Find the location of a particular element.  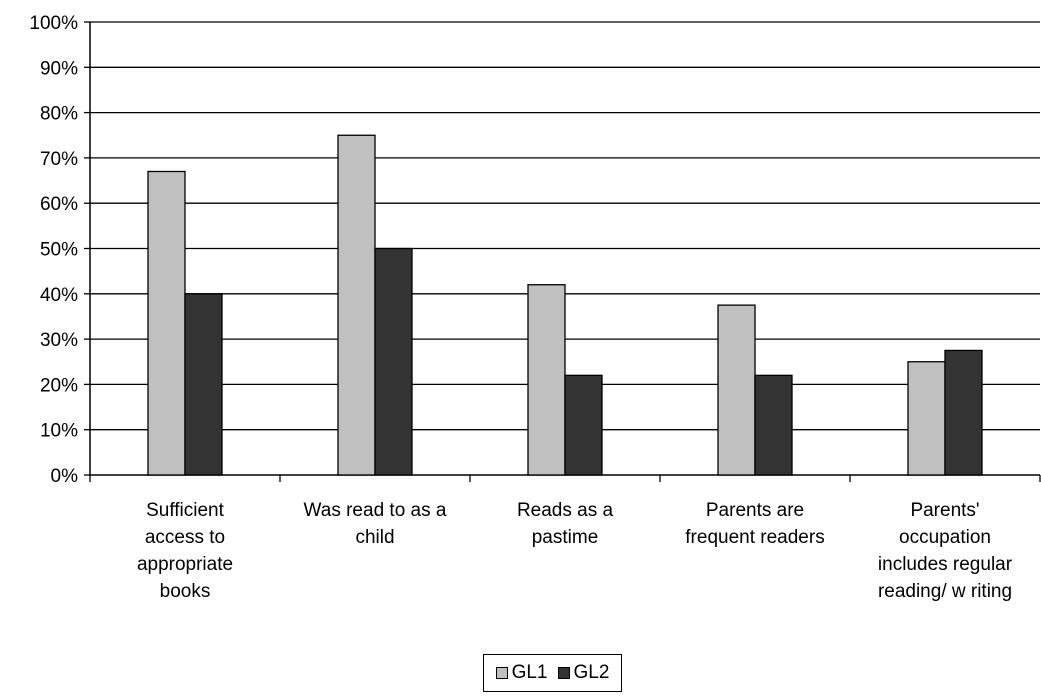

legend-item-gl1: GL1 is located at coordinates (521, 673).